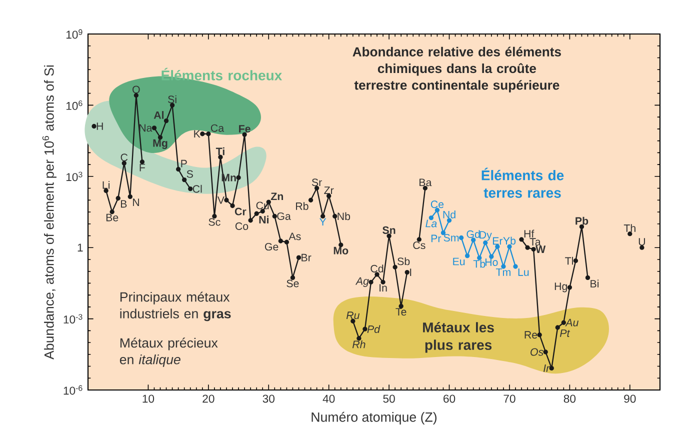 The image size is (673, 444). Describe the element at coordinates (547, 368) in the screenshot. I see `annotation: Ir` at that location.